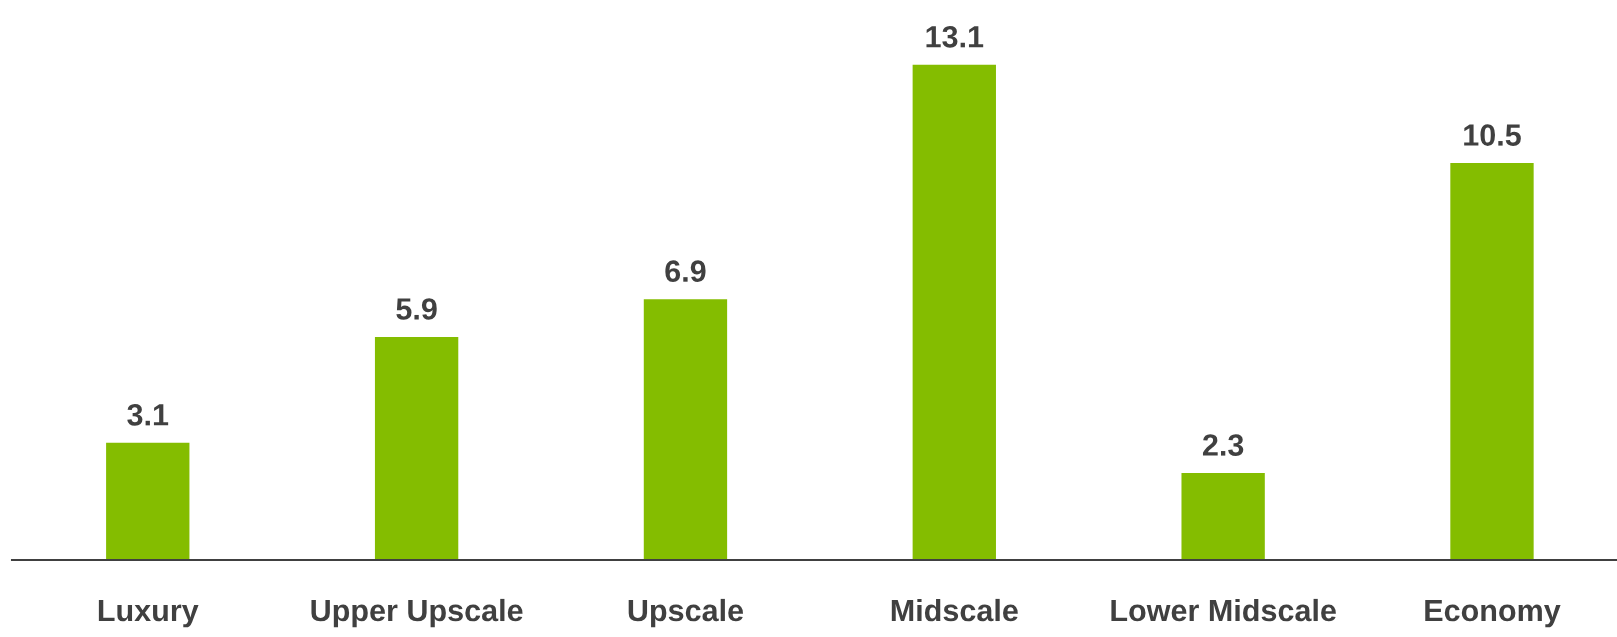 This screenshot has width=1617, height=637. Describe the element at coordinates (417, 613) in the screenshot. I see `x-tick-label: Upper Upscale` at that location.